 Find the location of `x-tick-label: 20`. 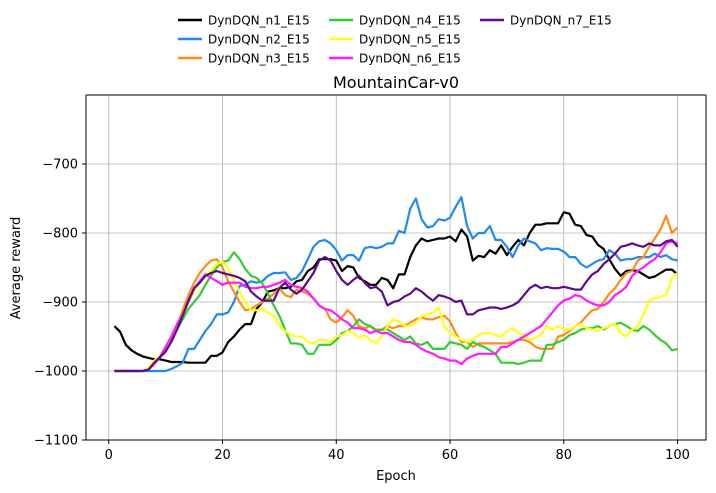

x-tick-label: 20 is located at coordinates (222, 455).